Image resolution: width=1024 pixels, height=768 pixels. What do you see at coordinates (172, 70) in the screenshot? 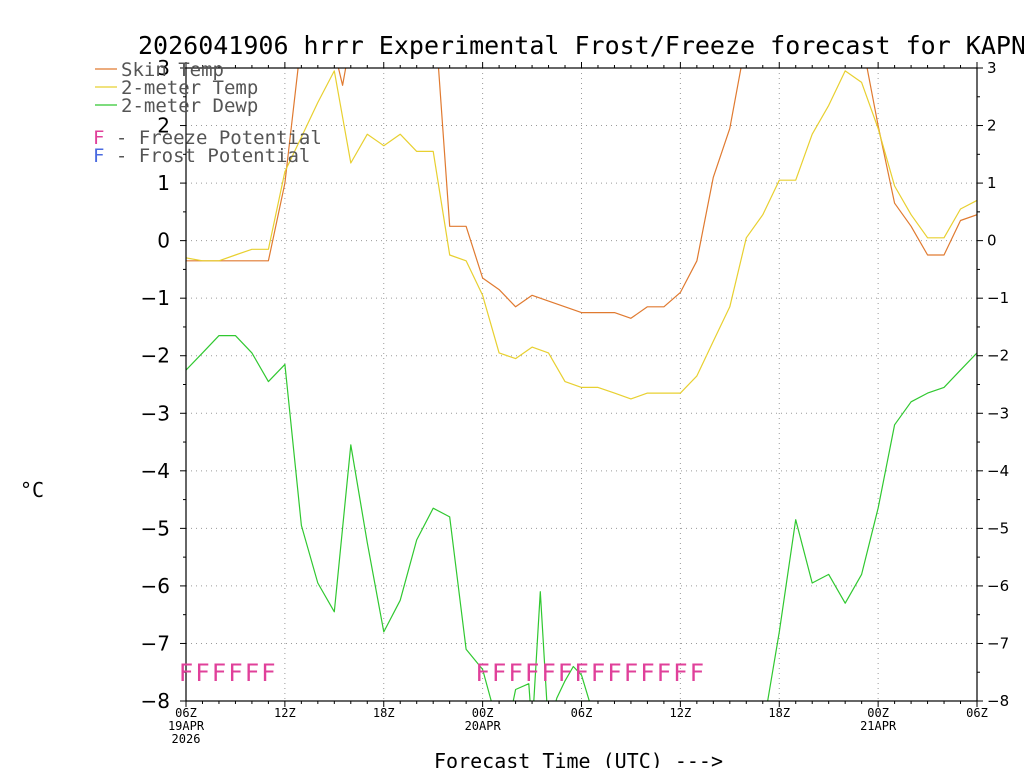
I see `legend-label-skin-temp: Skin Temp` at bounding box center [172, 70].